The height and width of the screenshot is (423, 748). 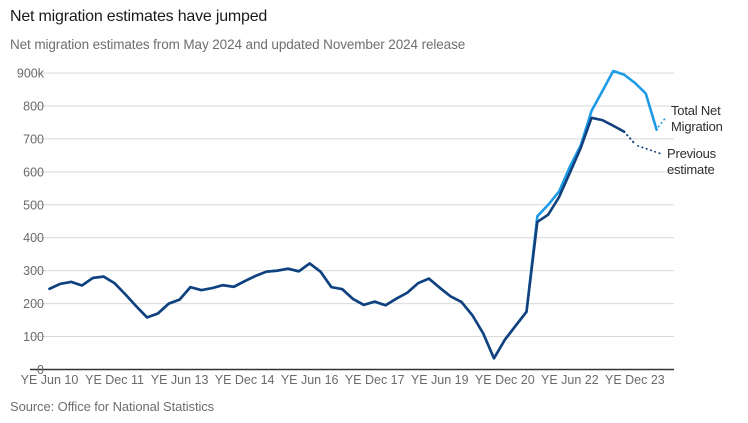 I want to click on legend-total-line2: Migration, so click(x=697, y=126).